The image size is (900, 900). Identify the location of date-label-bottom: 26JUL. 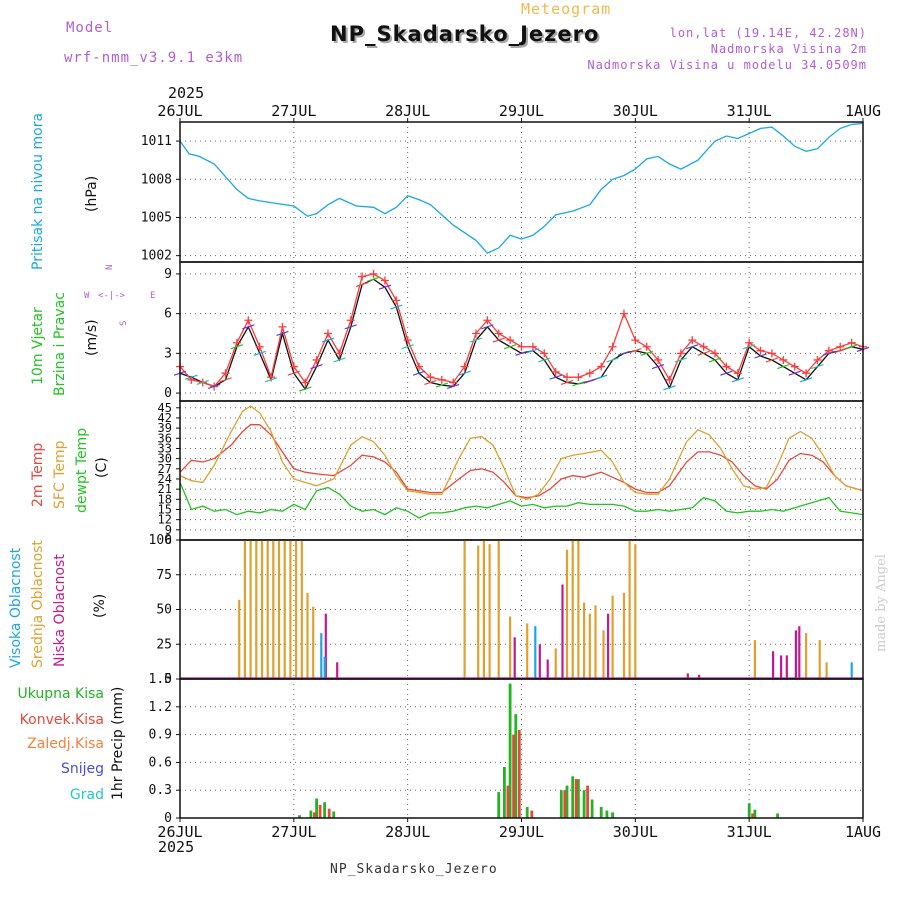
(179, 832).